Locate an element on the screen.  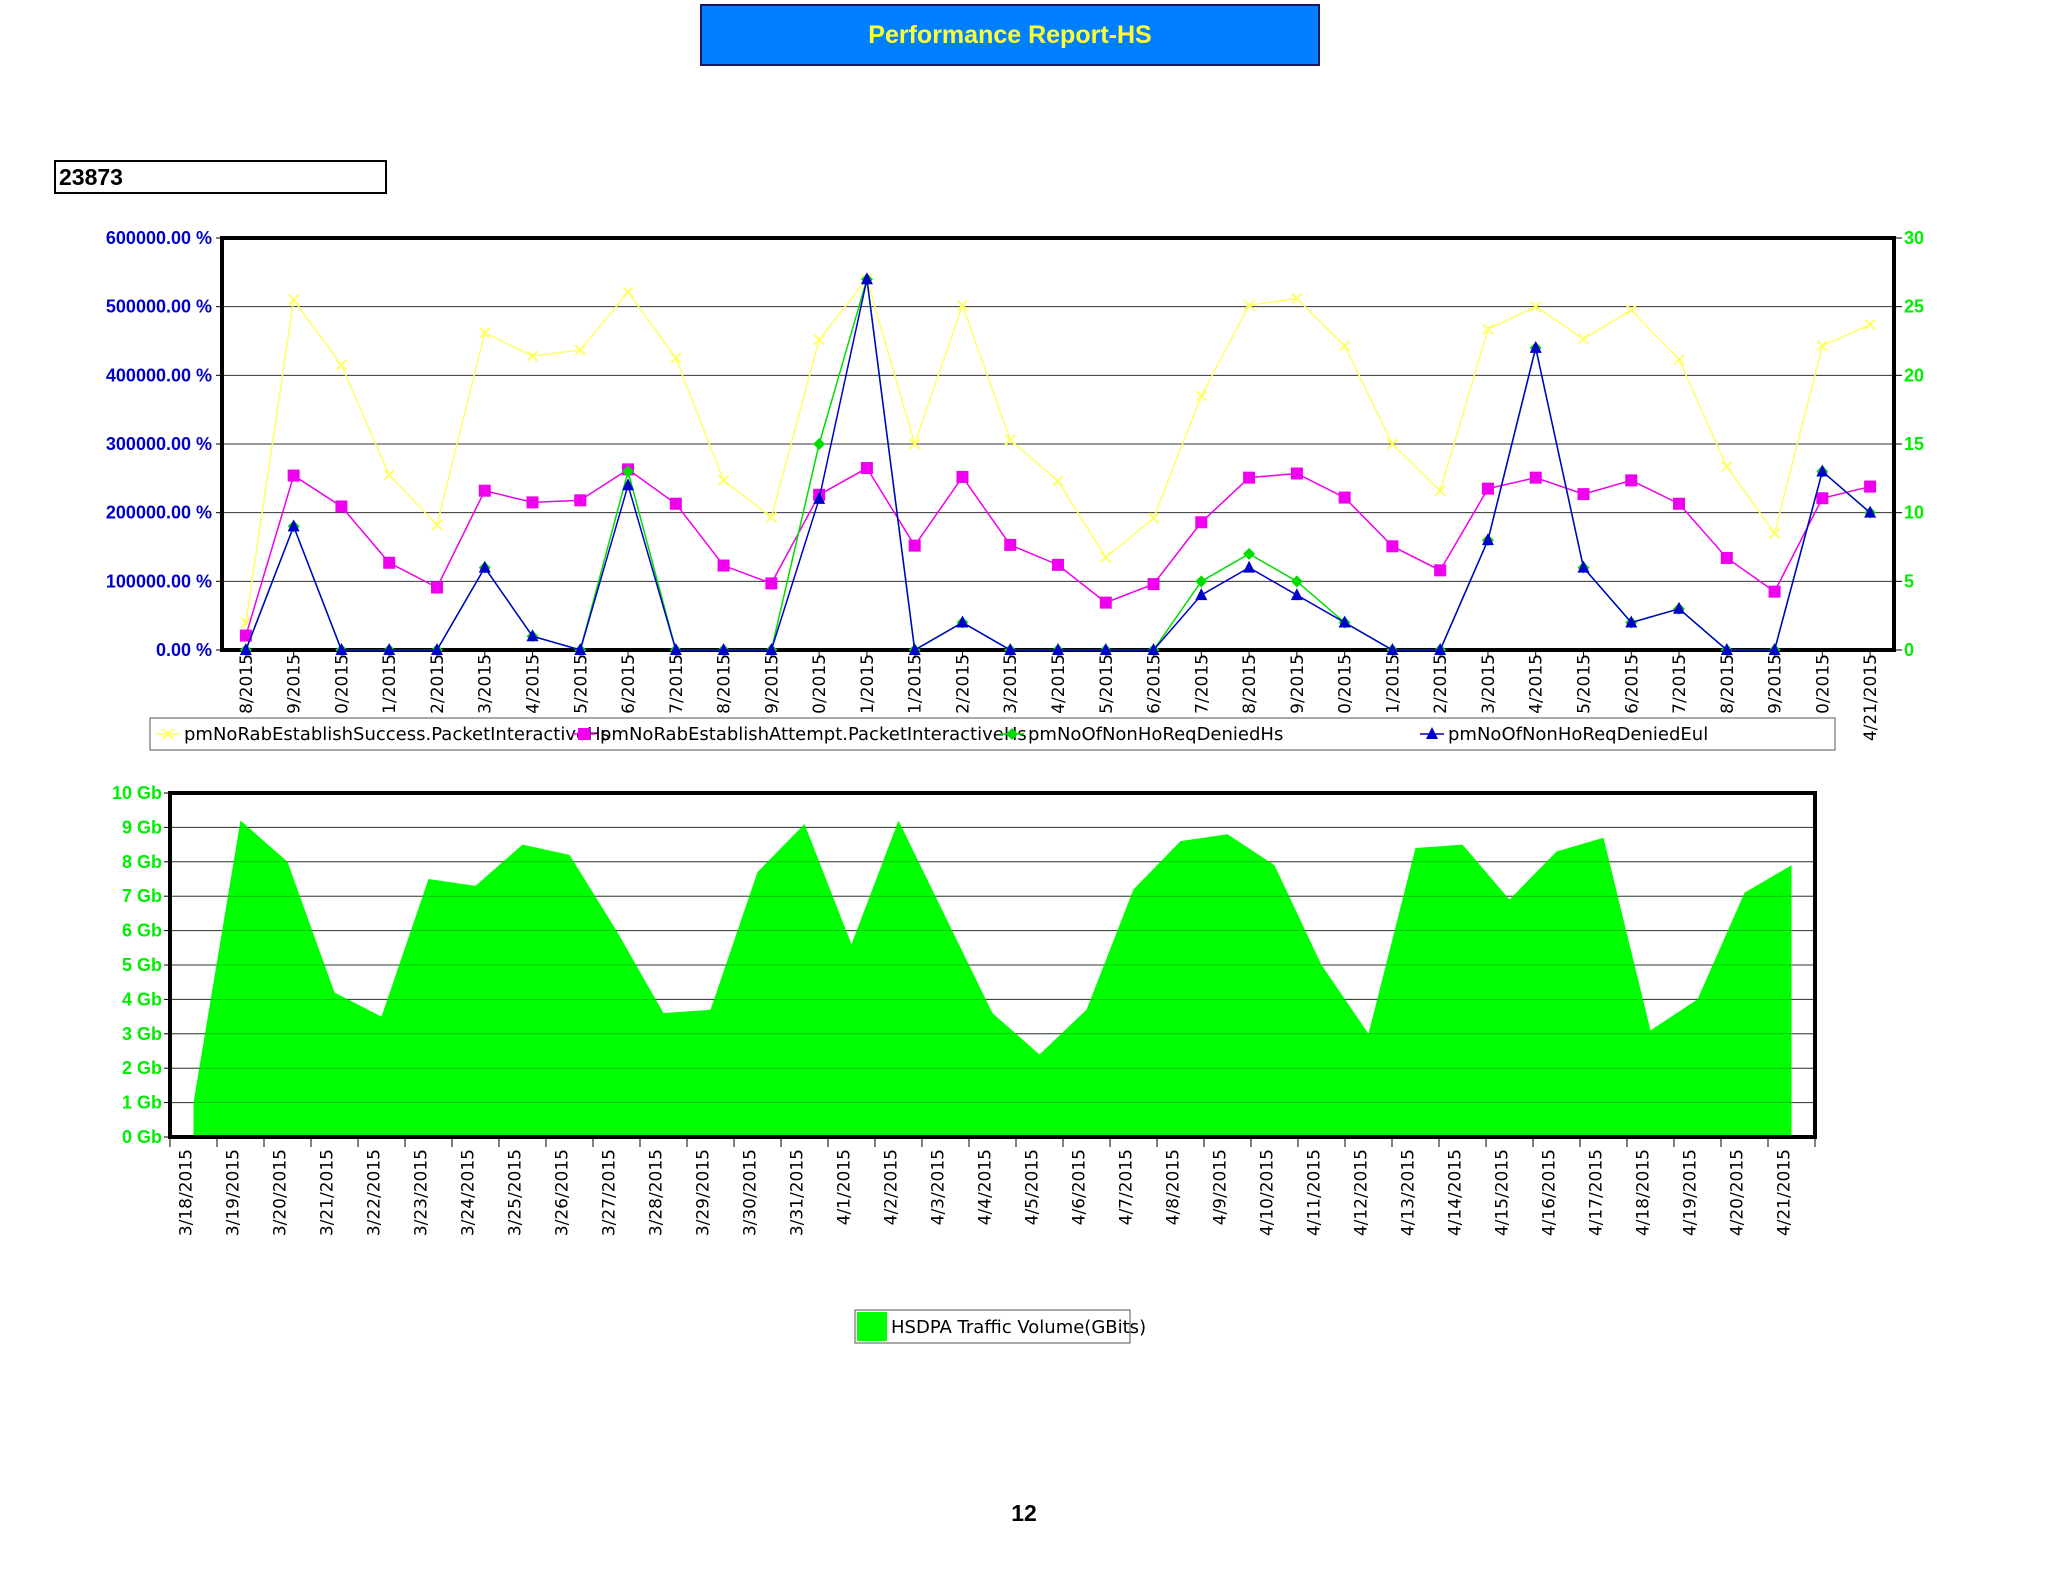
legend-label: pmNoOfNonHoReqDeniedEul is located at coordinates (1578, 734).